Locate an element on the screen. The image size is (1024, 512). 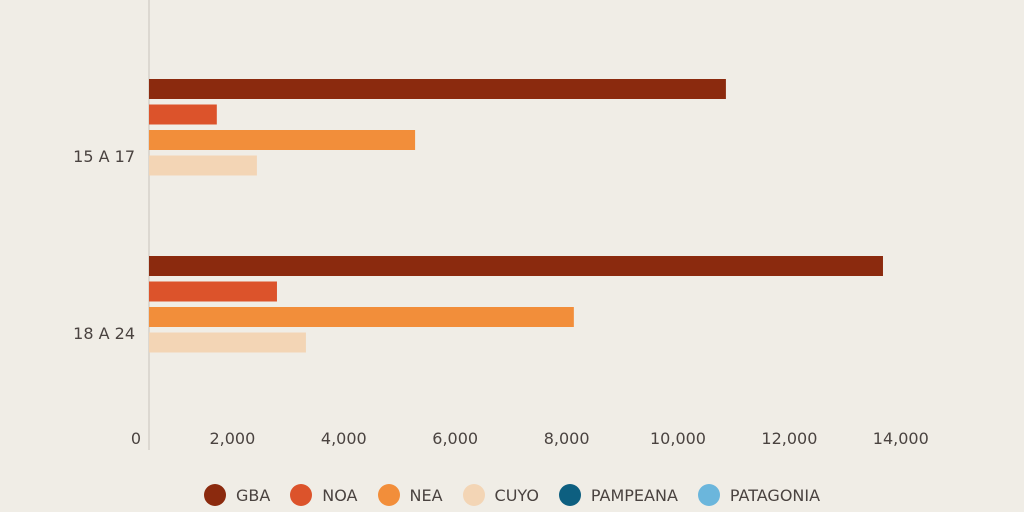
category-label: 18 A 24 is located at coordinates (104, 333).